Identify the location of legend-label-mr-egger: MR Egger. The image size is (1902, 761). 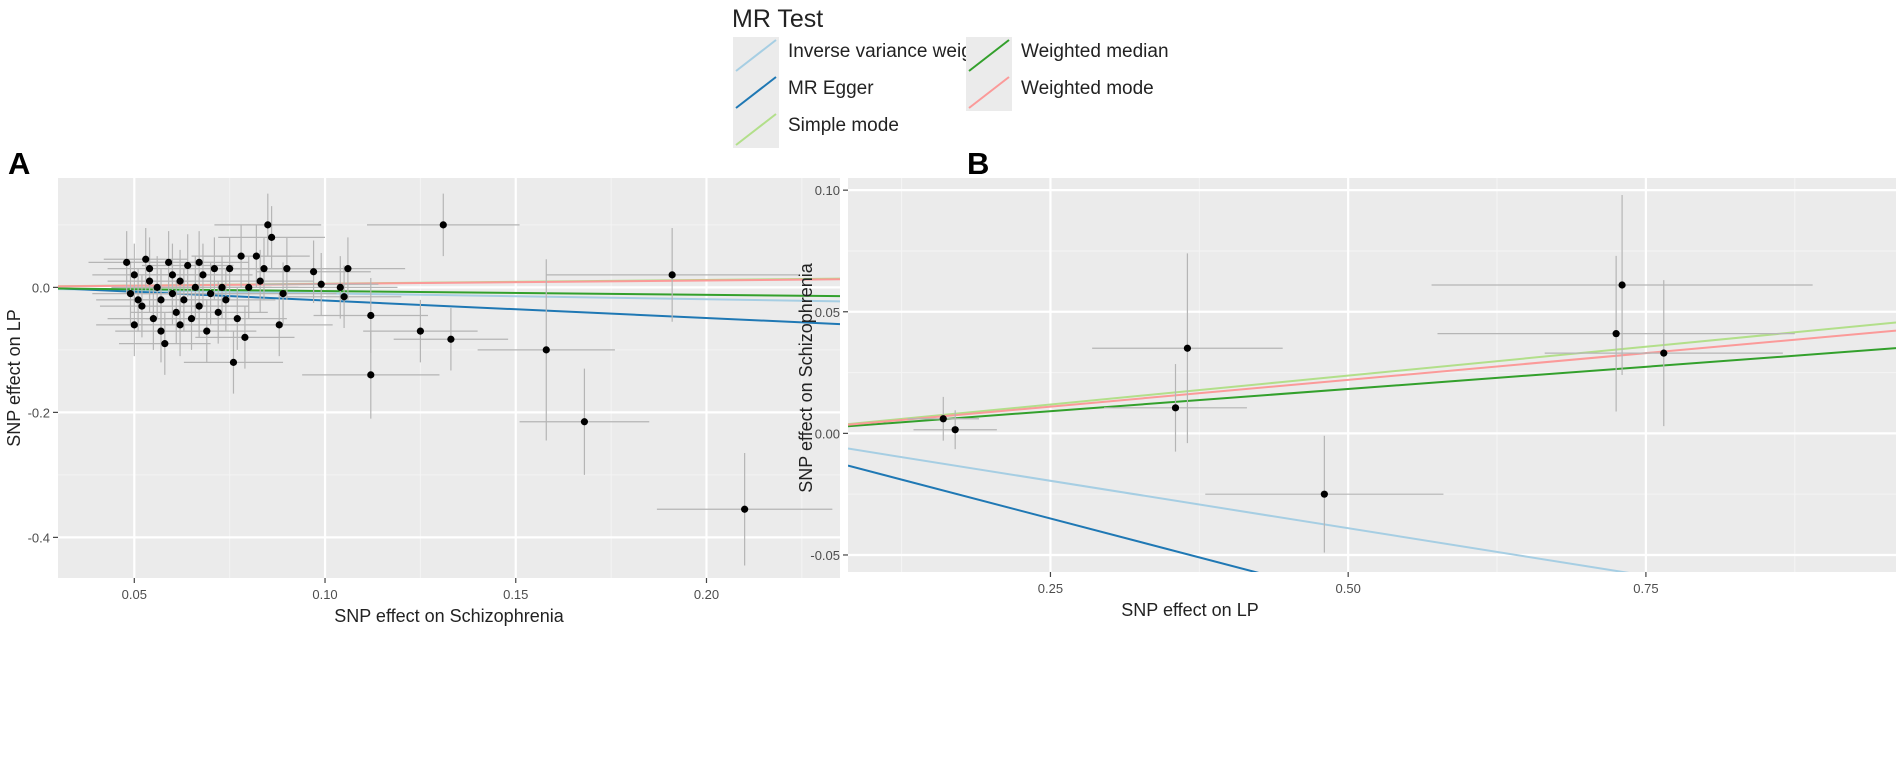
(831, 88).